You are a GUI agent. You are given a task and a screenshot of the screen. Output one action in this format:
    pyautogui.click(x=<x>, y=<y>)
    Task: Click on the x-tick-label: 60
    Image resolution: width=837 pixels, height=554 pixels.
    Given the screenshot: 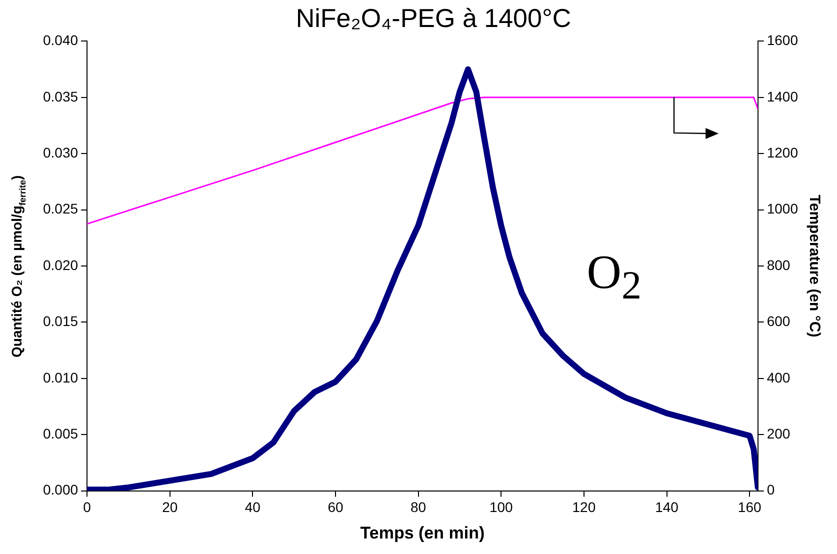 What is the action you would take?
    pyautogui.click(x=336, y=507)
    